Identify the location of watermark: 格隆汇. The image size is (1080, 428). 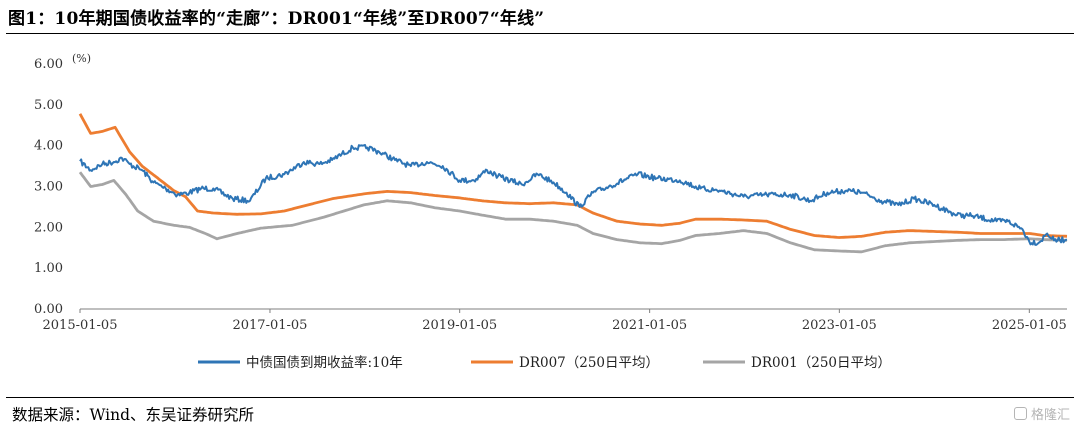
(1041, 413).